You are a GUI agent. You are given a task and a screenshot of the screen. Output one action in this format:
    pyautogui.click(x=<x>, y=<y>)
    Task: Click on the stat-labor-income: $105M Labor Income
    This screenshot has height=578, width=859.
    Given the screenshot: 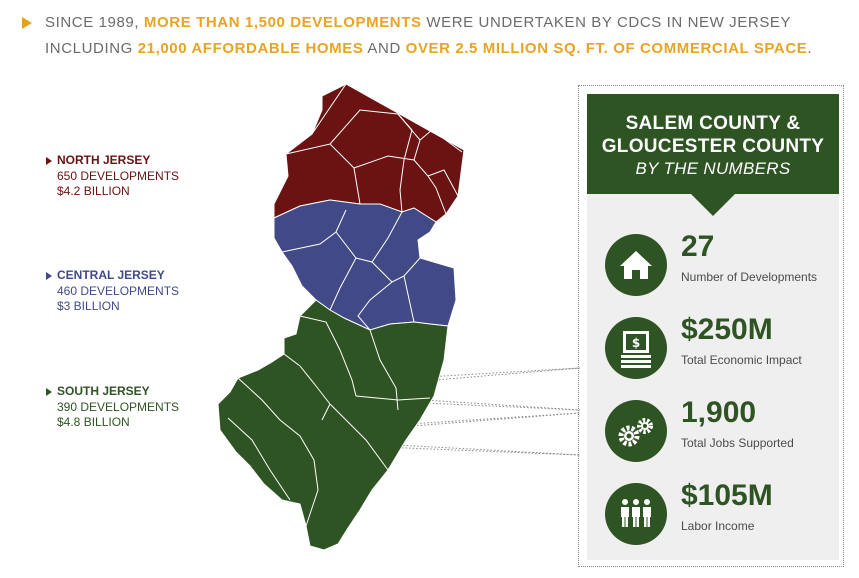 What is the action you would take?
    pyautogui.click(x=720, y=514)
    